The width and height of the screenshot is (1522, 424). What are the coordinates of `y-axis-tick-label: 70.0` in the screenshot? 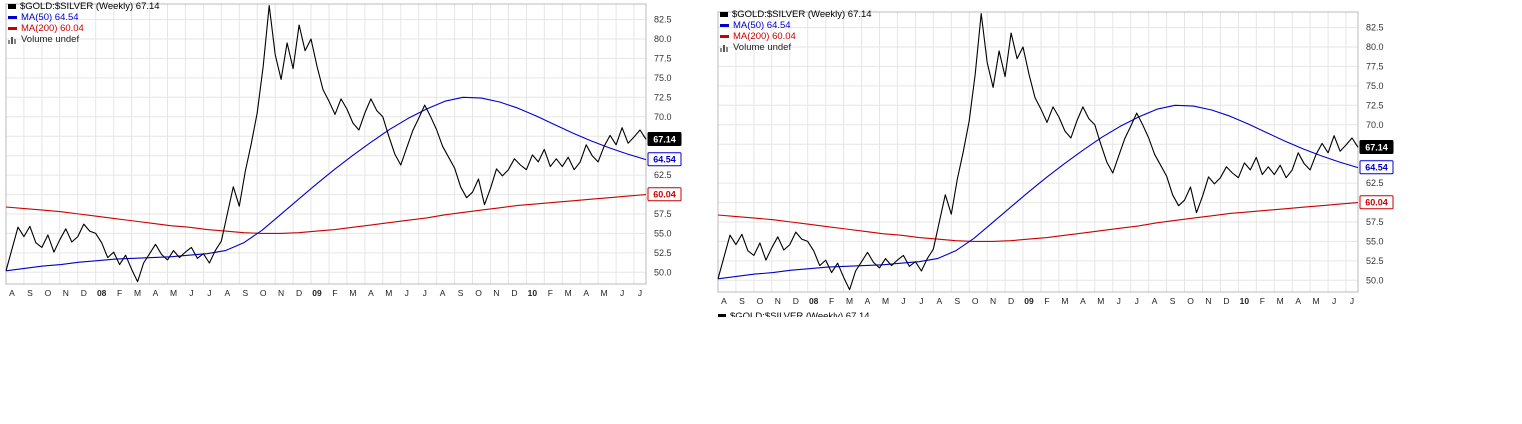 It's located at (1375, 125).